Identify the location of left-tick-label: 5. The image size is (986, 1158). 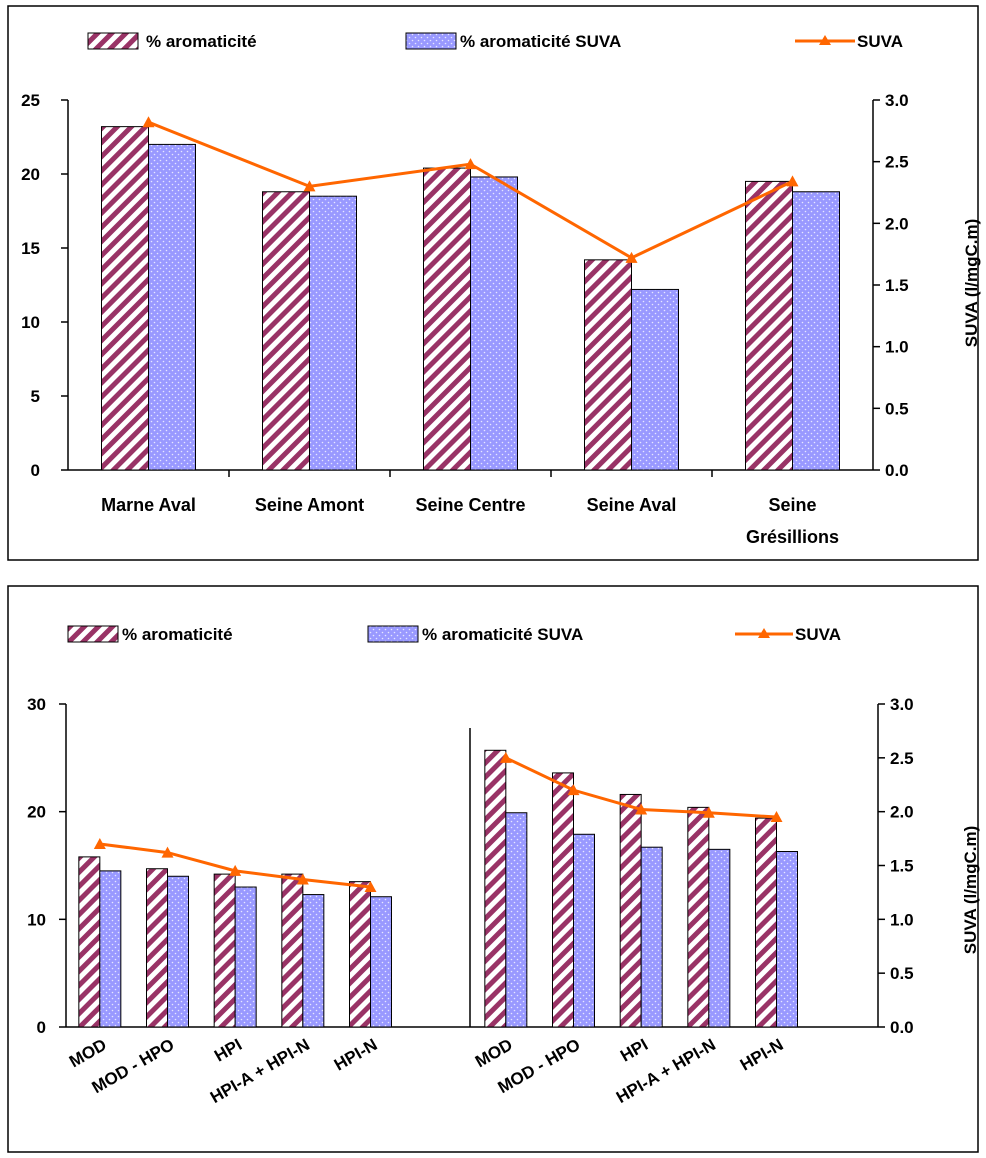
(35, 396).